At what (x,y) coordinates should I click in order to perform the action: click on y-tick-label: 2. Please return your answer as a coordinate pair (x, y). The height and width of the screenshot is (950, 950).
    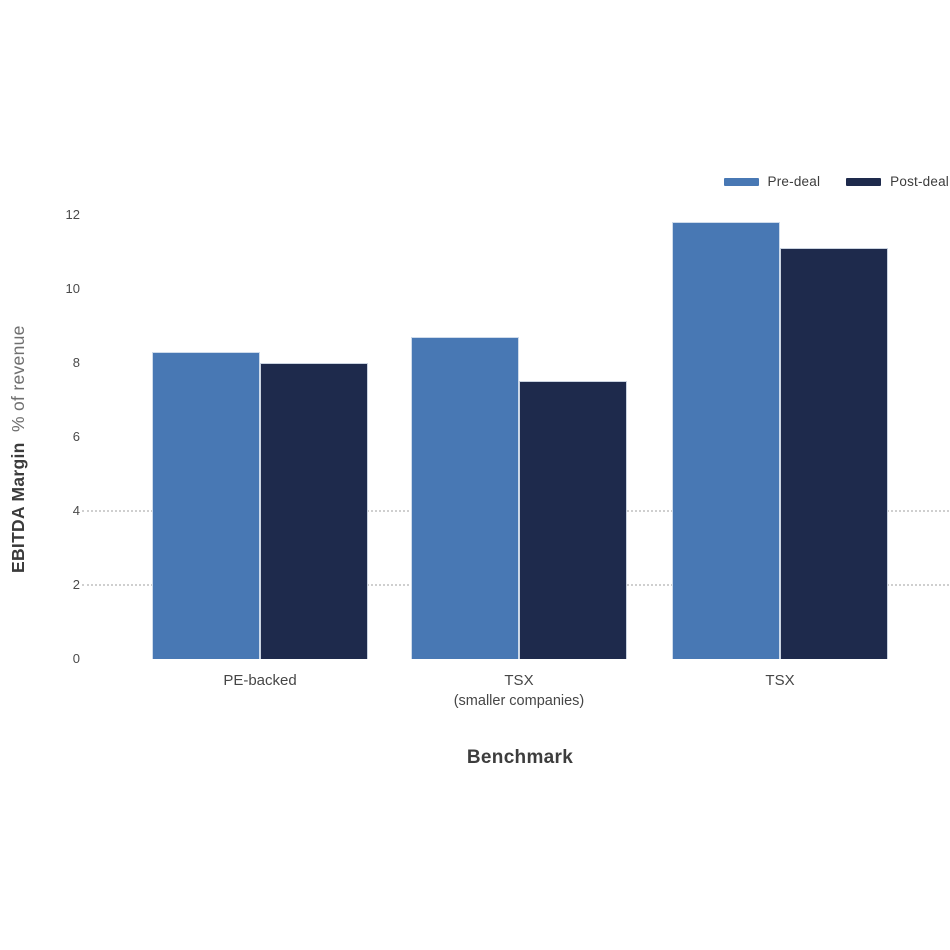
    Looking at the image, I should click on (76, 584).